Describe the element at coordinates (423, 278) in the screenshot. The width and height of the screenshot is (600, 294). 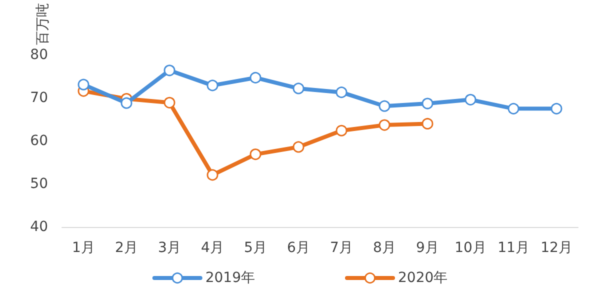
I see `legend-label: 2020年` at that location.